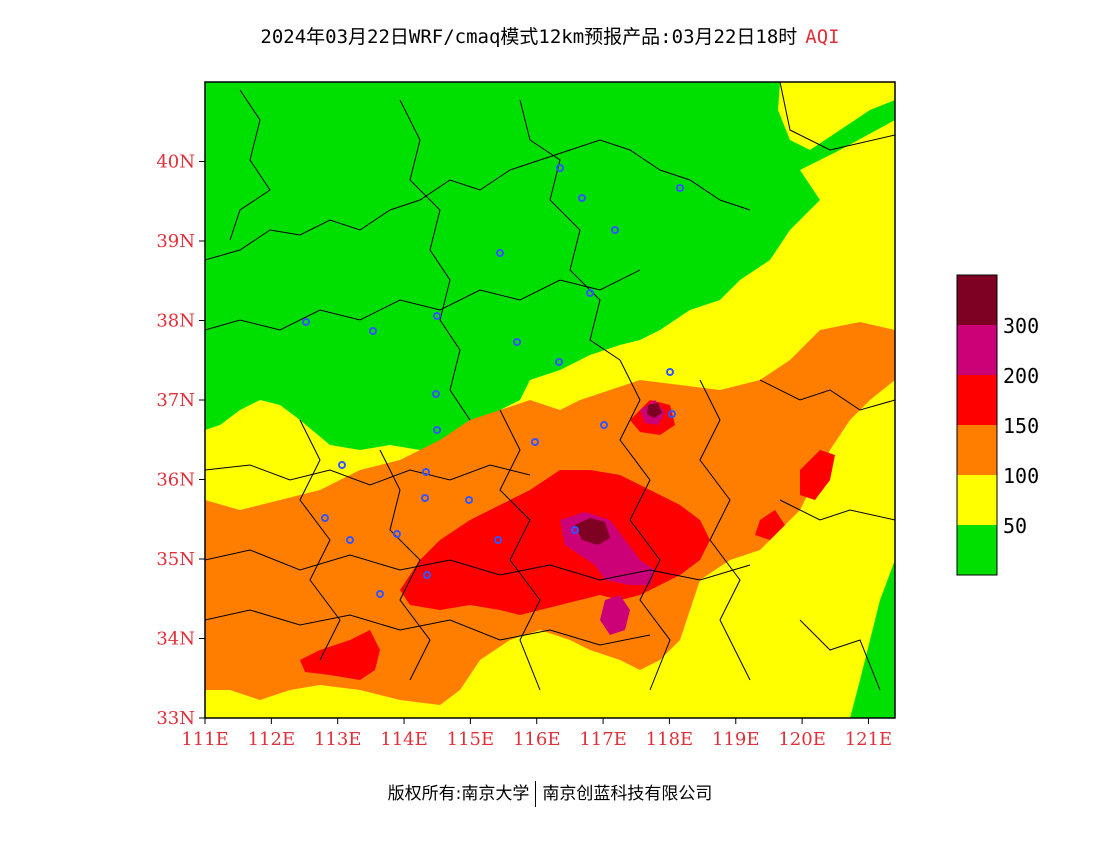 The height and width of the screenshot is (850, 1100). Describe the element at coordinates (977, 500) in the screenshot. I see `legend-swatch-moderate` at that location.